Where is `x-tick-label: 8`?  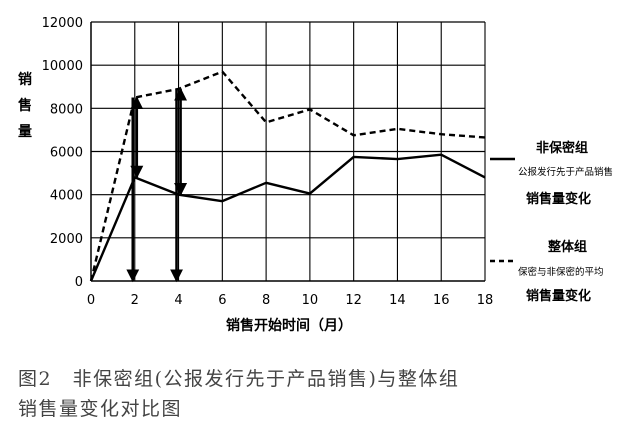
x-tick-label: 8 is located at coordinates (266, 300).